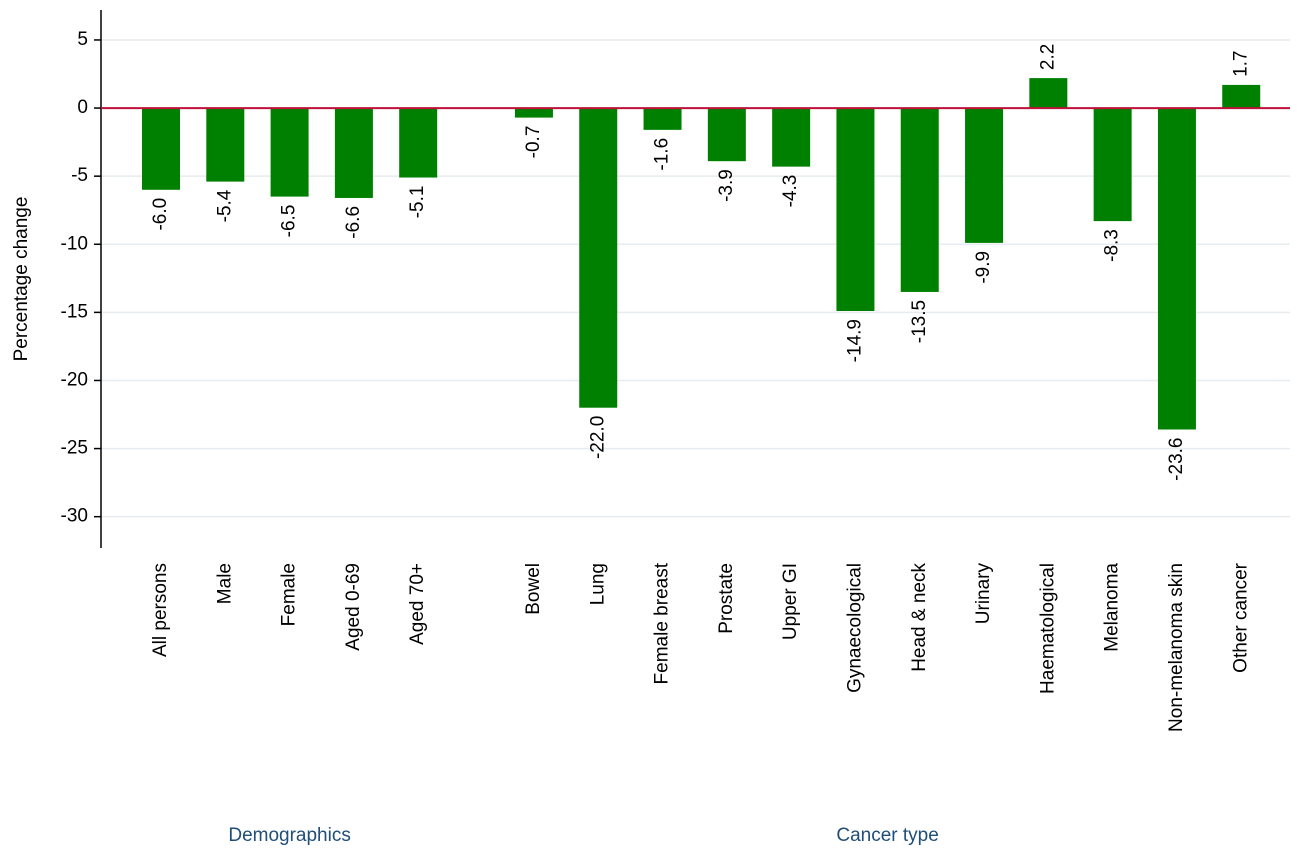 The height and width of the screenshot is (852, 1302). I want to click on x-tick-label: Other cancer, so click(1240, 617).